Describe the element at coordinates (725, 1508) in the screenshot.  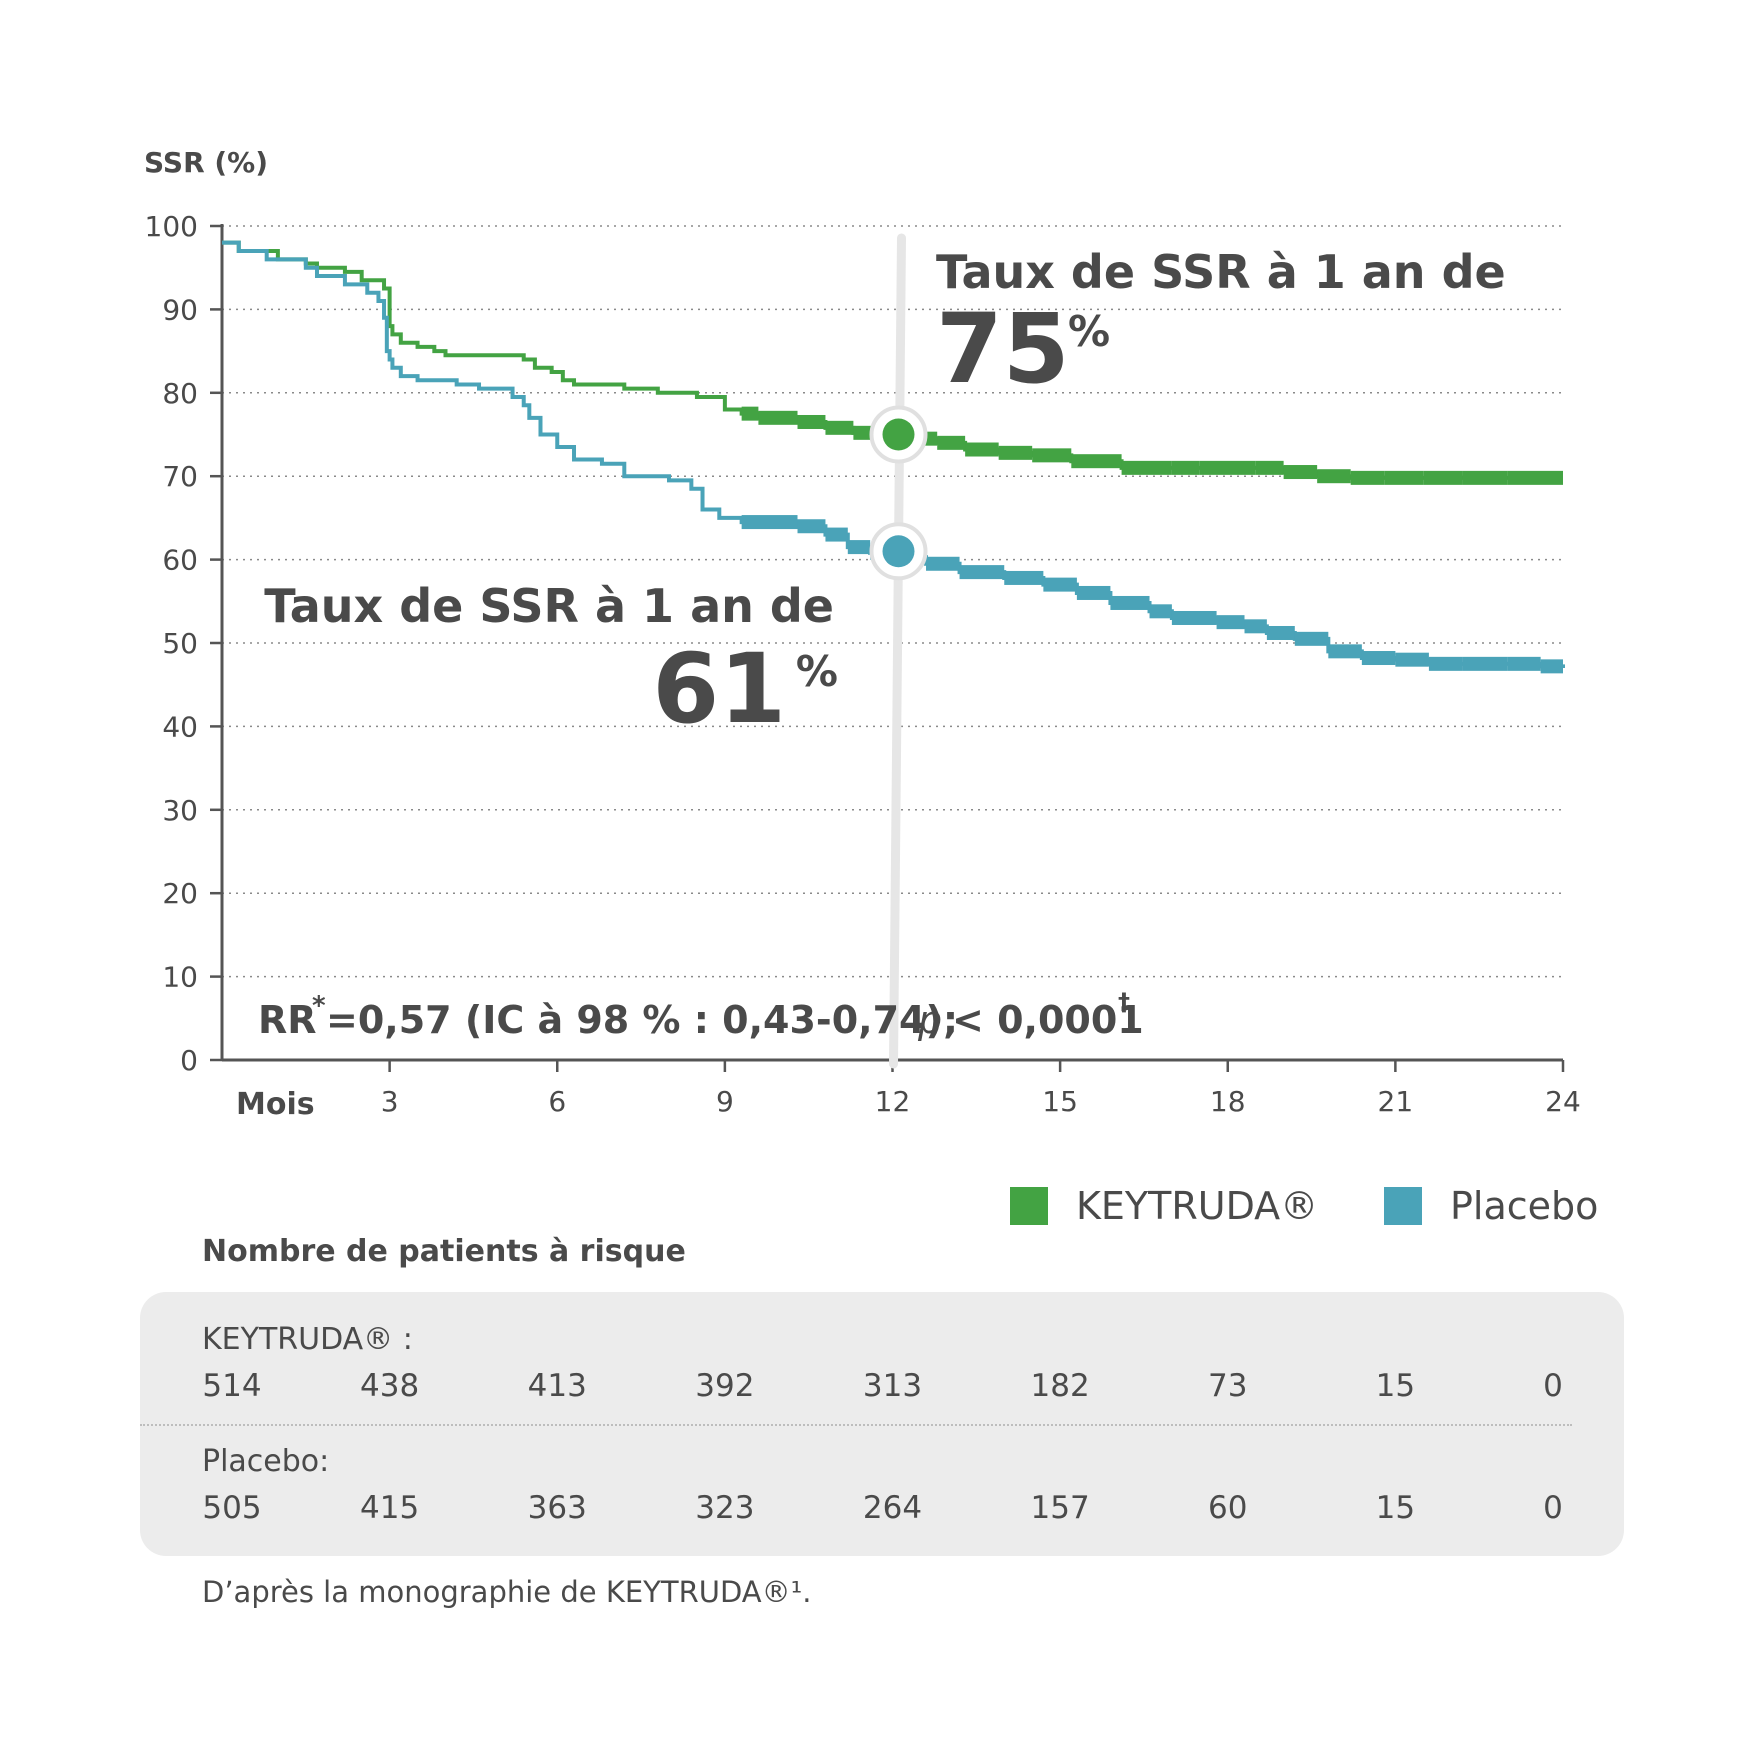
I see `risk-cell: 323` at that location.